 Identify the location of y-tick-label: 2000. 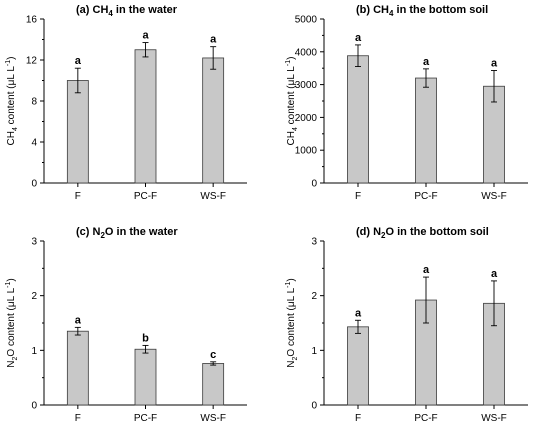
(306, 118).